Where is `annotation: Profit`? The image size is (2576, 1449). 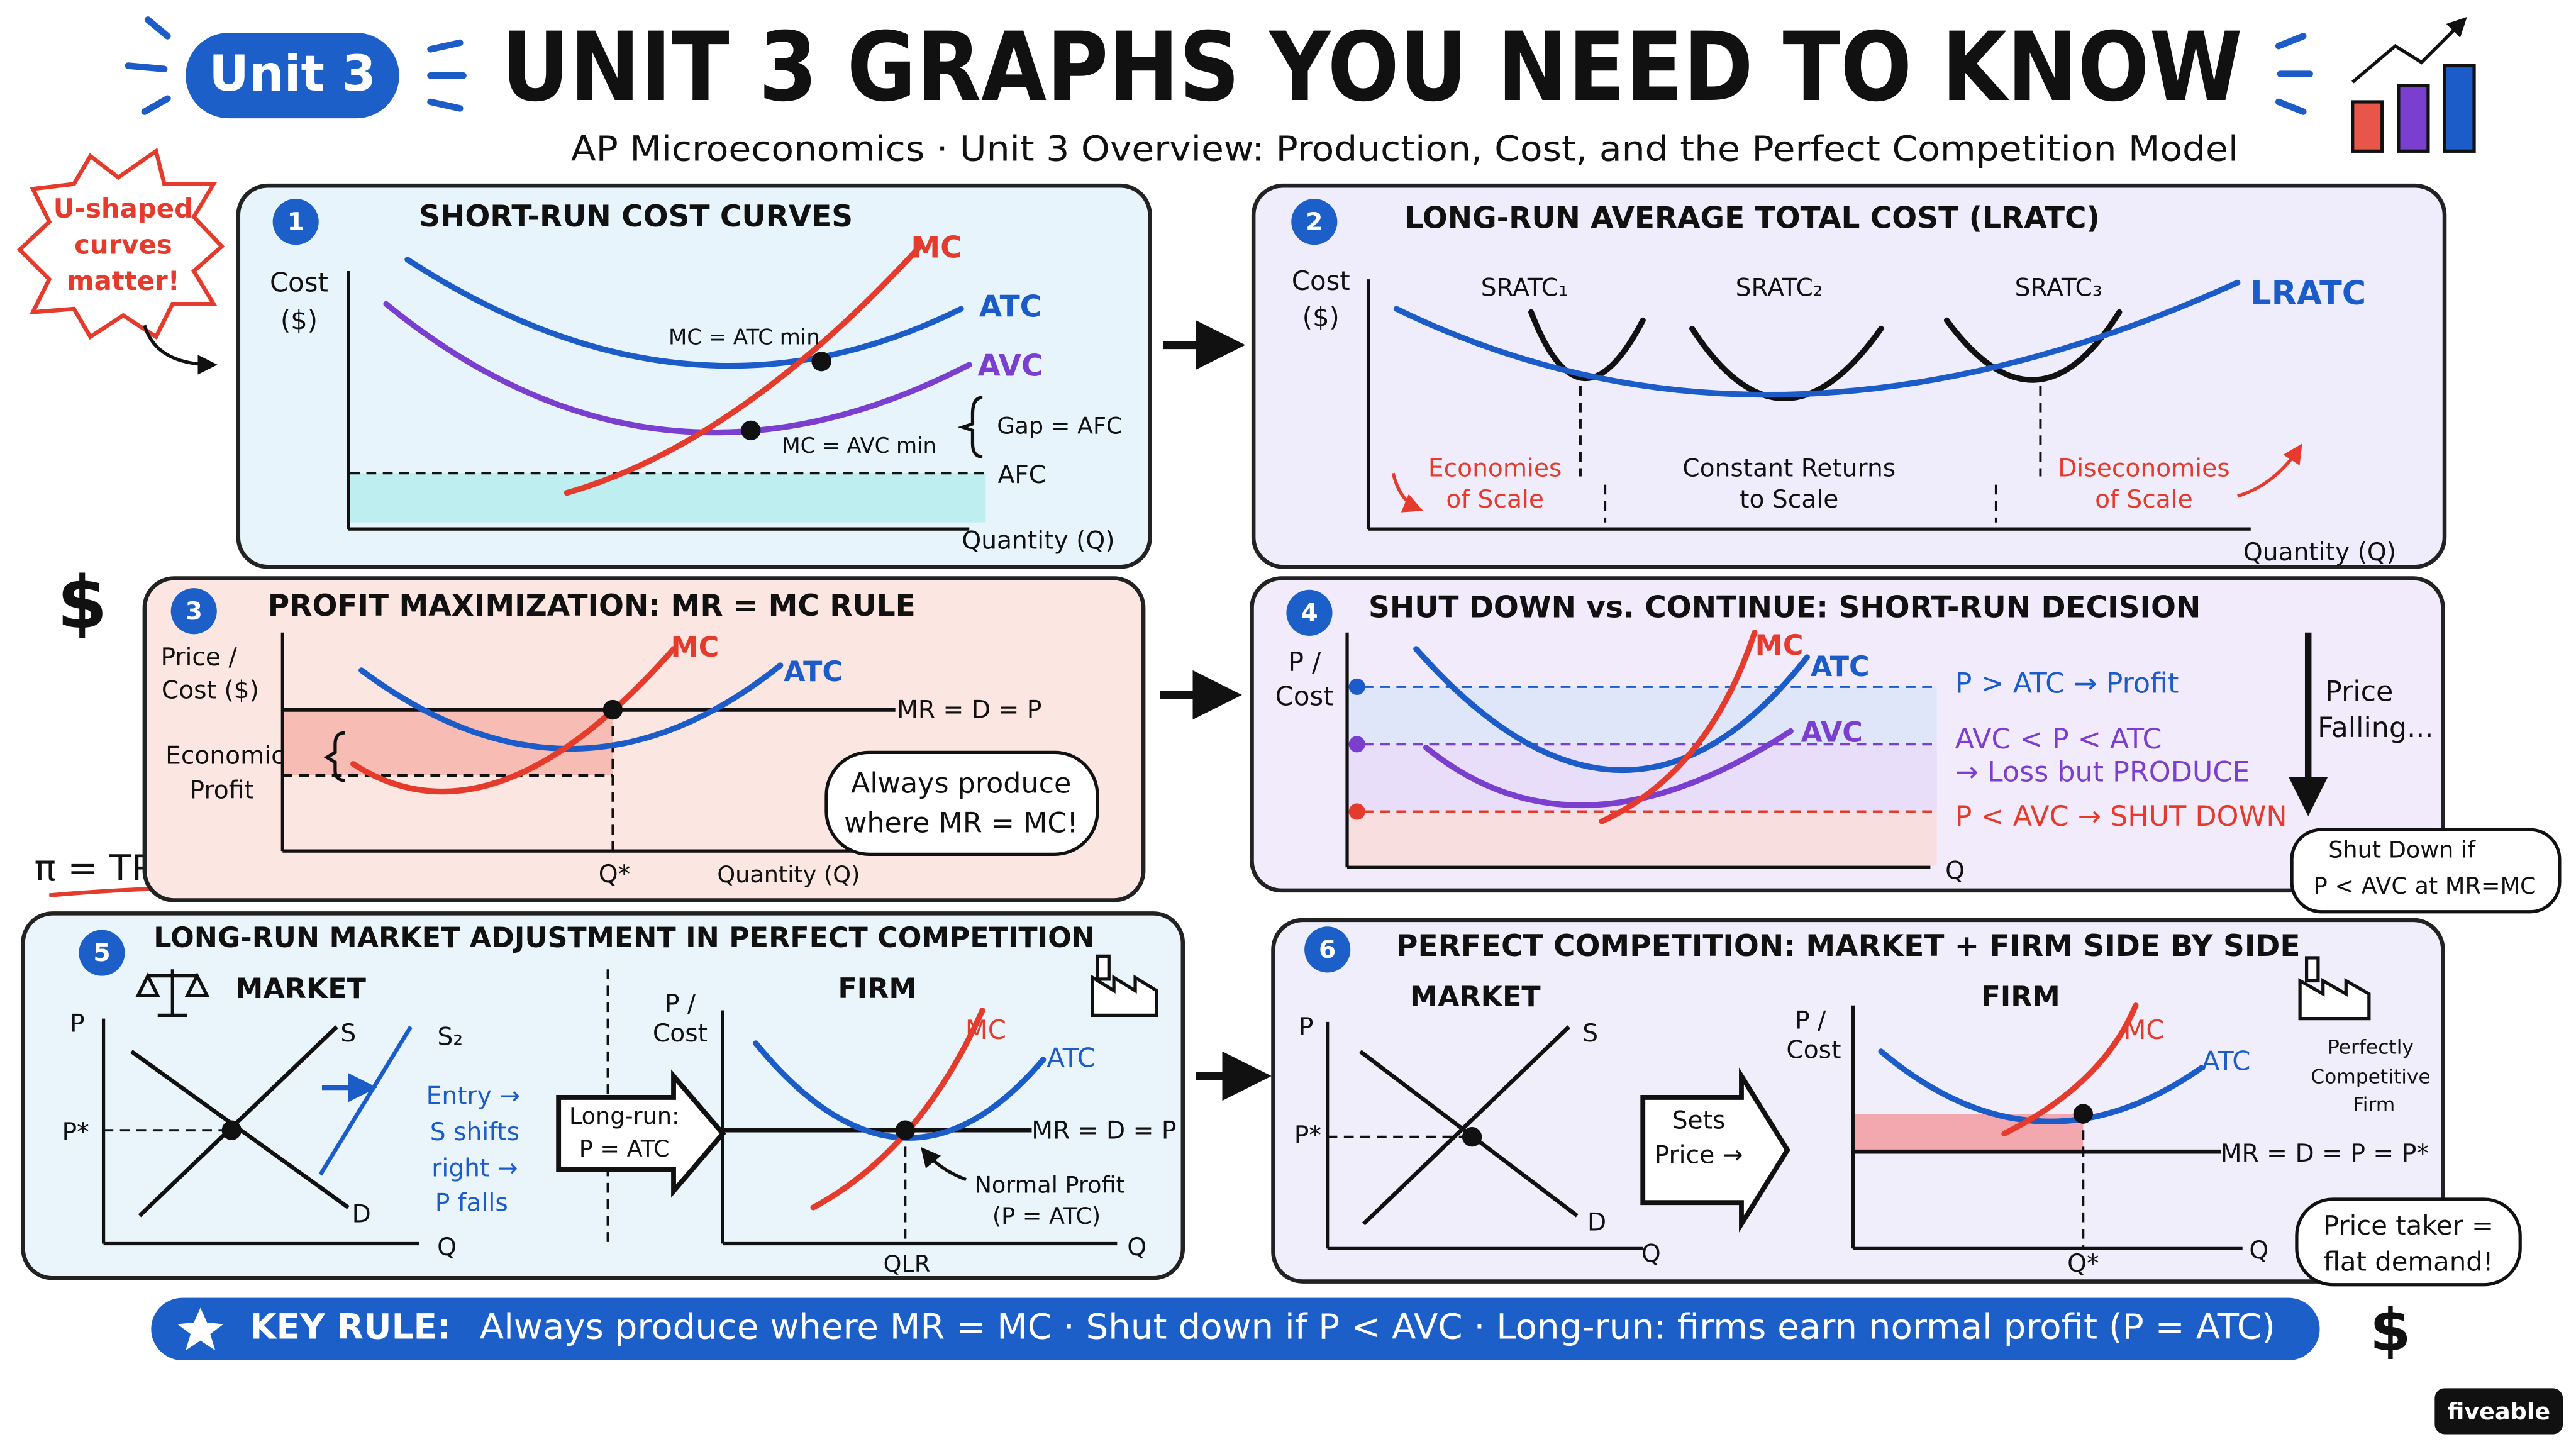 annotation: Profit is located at coordinates (222, 791).